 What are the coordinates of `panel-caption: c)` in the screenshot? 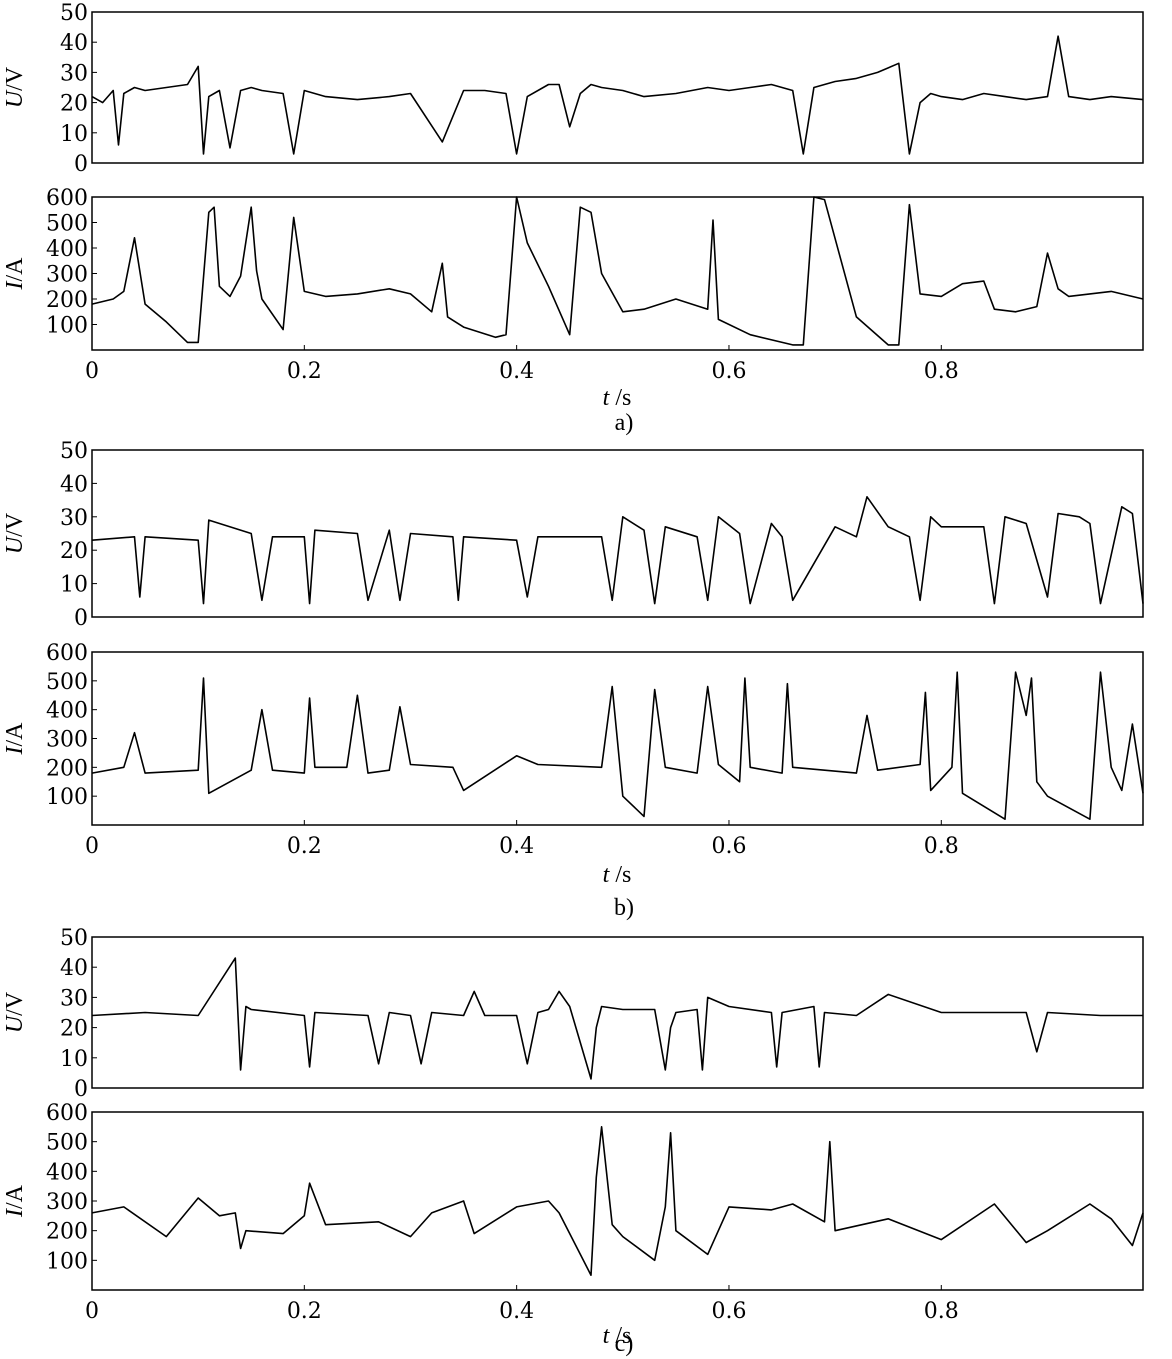 It's located at (624, 1344).